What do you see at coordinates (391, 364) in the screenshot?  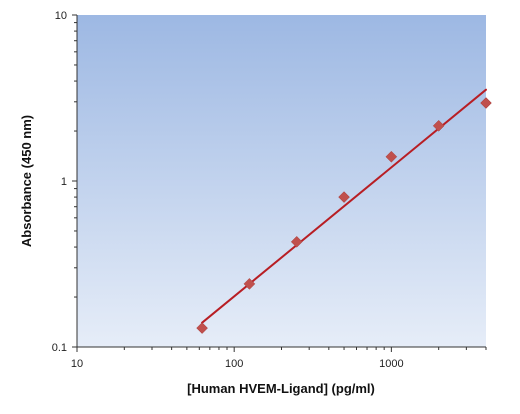 I see `x-tick-label: 1000` at bounding box center [391, 364].